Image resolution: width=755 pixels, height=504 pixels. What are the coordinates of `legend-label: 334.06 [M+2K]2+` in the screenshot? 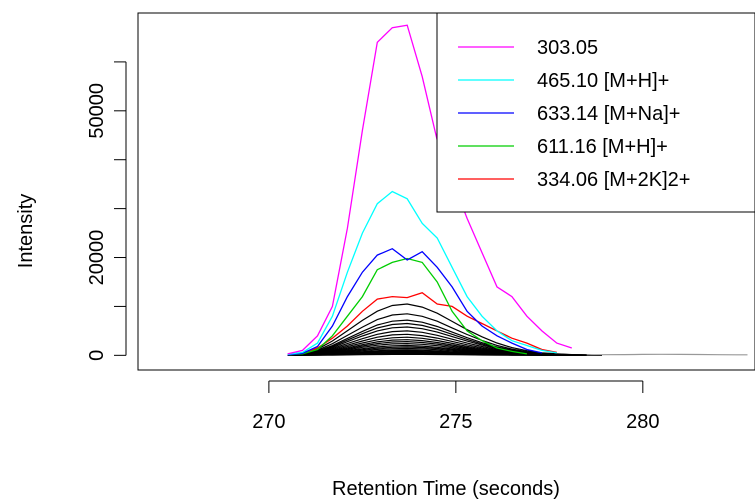 It's located at (613, 180).